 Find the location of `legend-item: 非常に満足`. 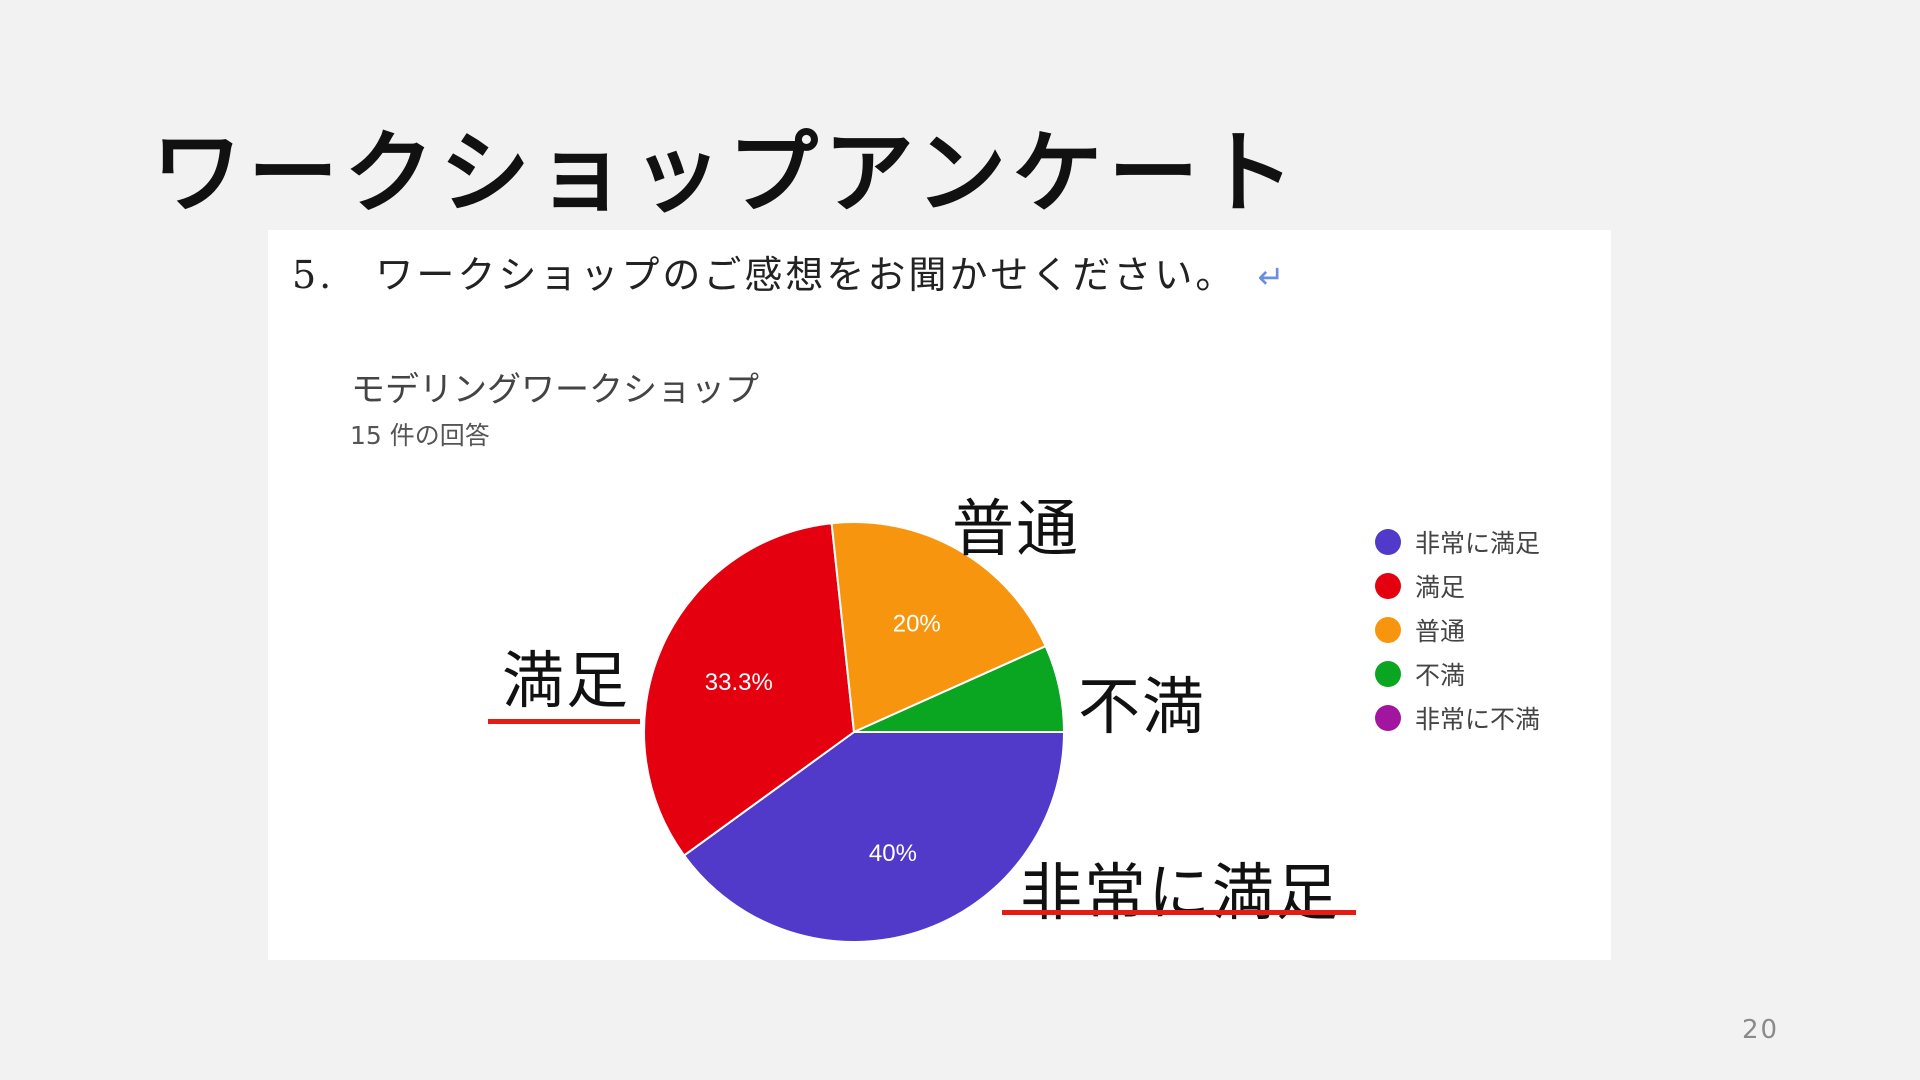

legend-item: 非常に満足 is located at coordinates (1457, 542).